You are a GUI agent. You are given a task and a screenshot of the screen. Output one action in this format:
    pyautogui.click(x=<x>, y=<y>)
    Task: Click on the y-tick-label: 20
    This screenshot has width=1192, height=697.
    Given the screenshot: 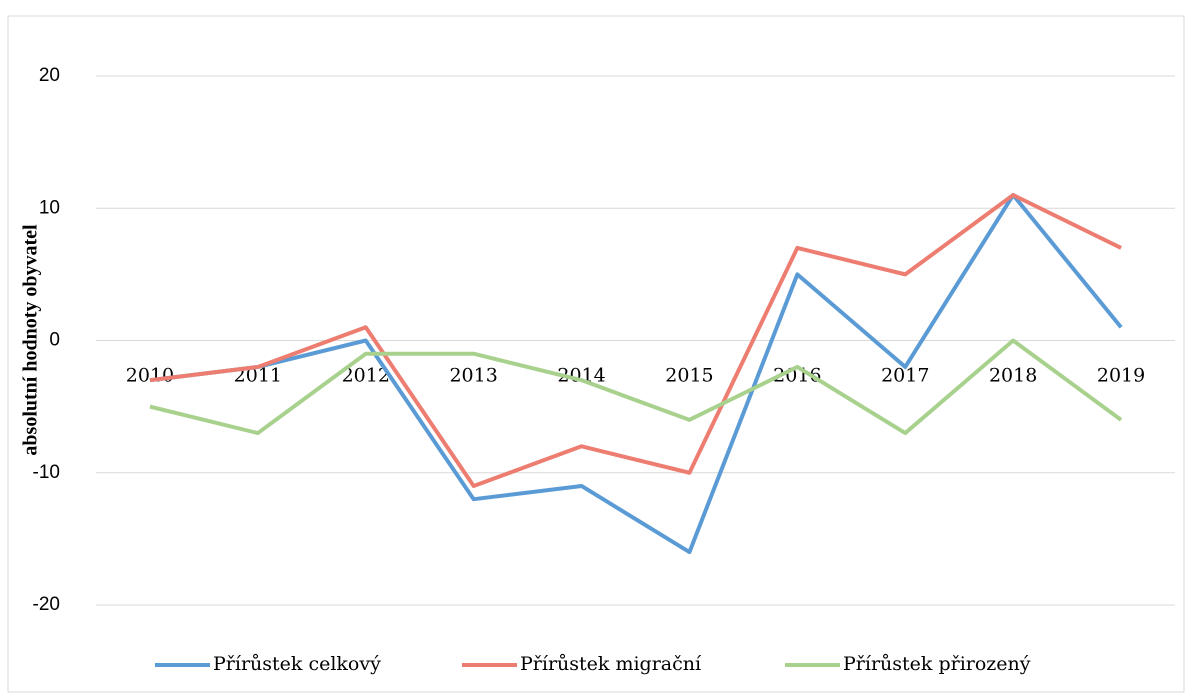 What is the action you would take?
    pyautogui.click(x=49, y=75)
    